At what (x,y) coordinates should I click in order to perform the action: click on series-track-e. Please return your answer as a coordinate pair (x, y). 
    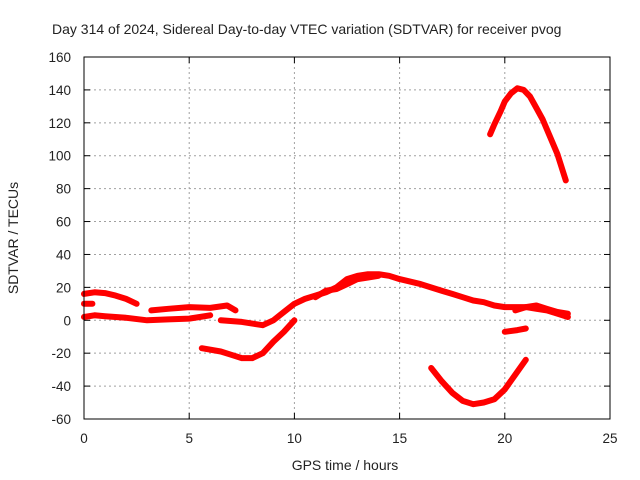
    Looking at the image, I should click on (394, 300).